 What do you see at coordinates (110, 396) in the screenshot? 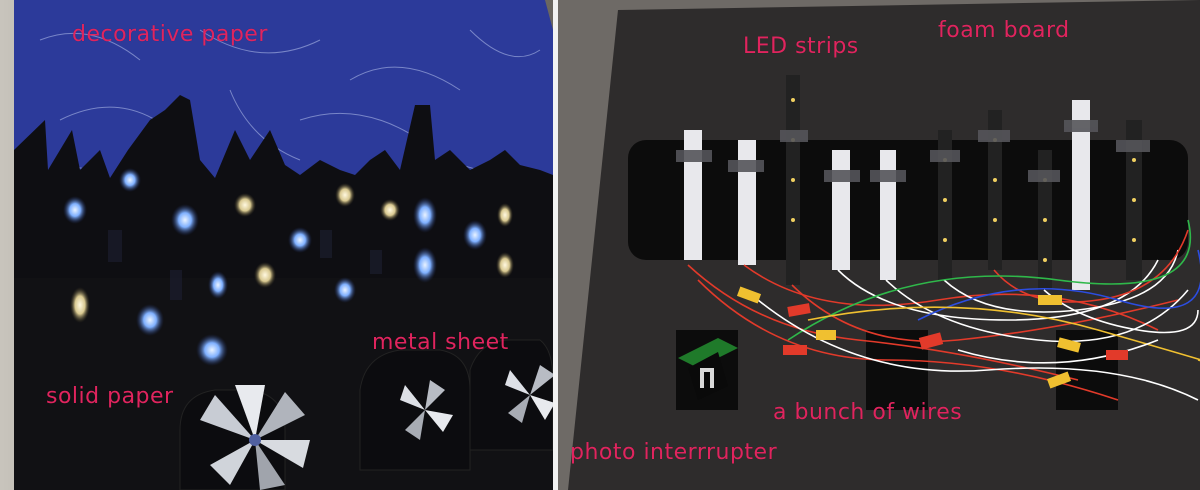
I see `label-solid-paper: solid paper` at bounding box center [110, 396].